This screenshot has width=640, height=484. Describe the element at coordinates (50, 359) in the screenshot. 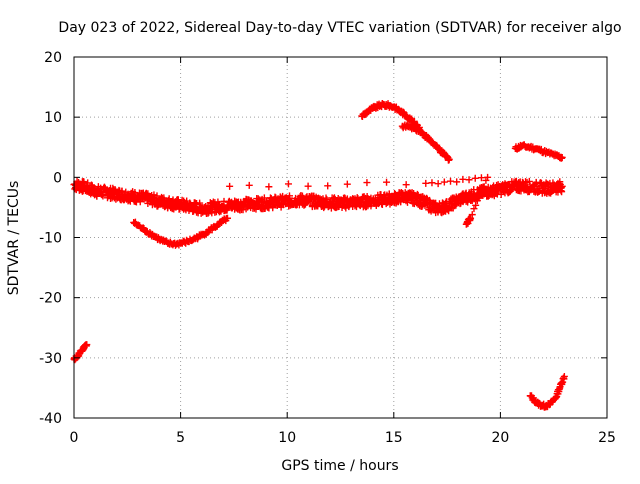

I see `y-tick-label: -30` at that location.